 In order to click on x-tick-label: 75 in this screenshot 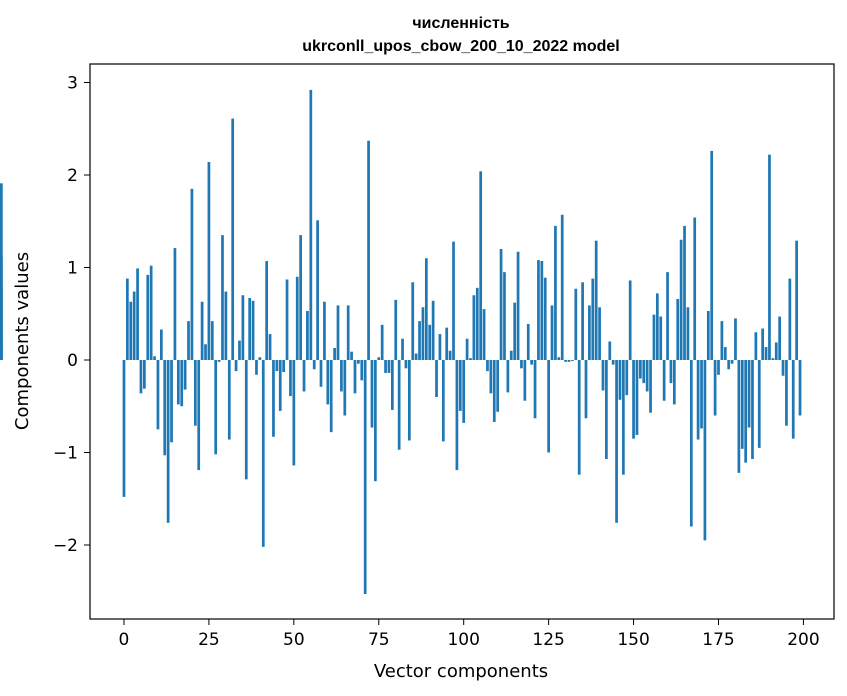, I will do `click(379, 640)`.